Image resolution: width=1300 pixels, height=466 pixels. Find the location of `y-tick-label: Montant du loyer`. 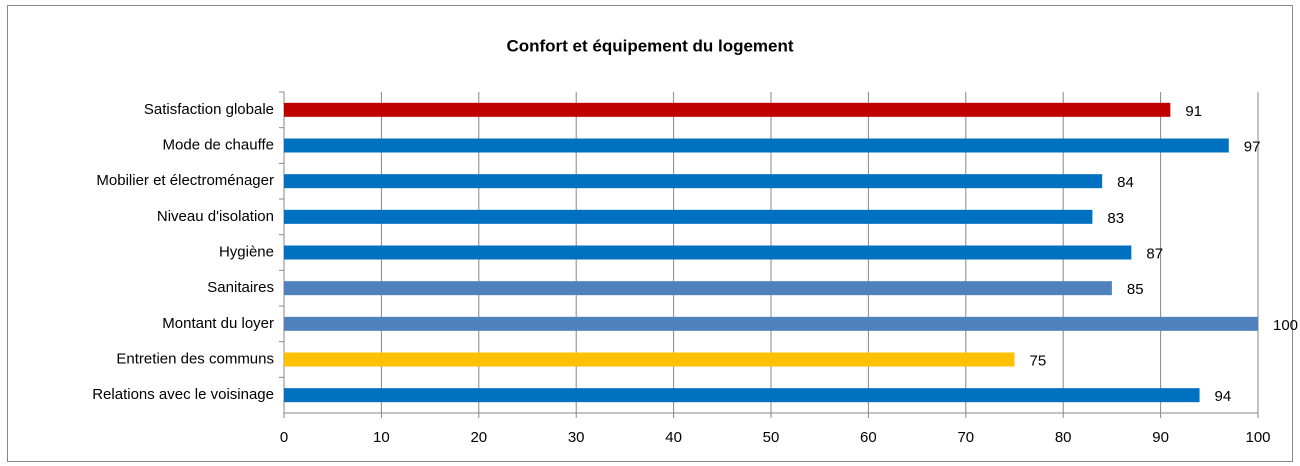

y-tick-label: Montant du loyer is located at coordinates (218, 323).